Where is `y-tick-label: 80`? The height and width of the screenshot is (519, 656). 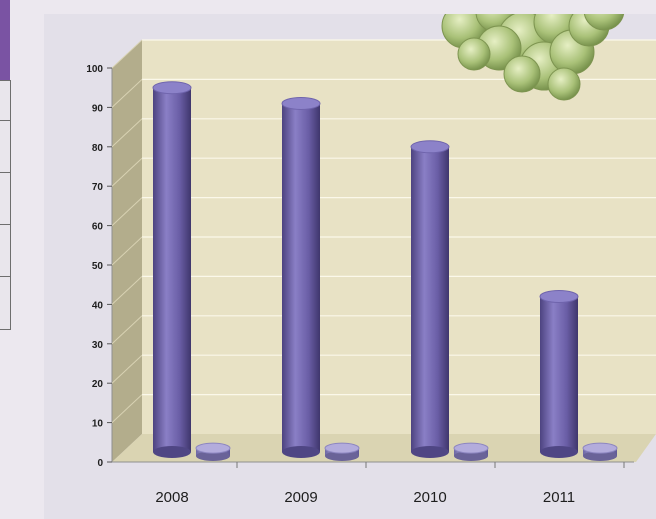 y-tick-label: 80 is located at coordinates (98, 148).